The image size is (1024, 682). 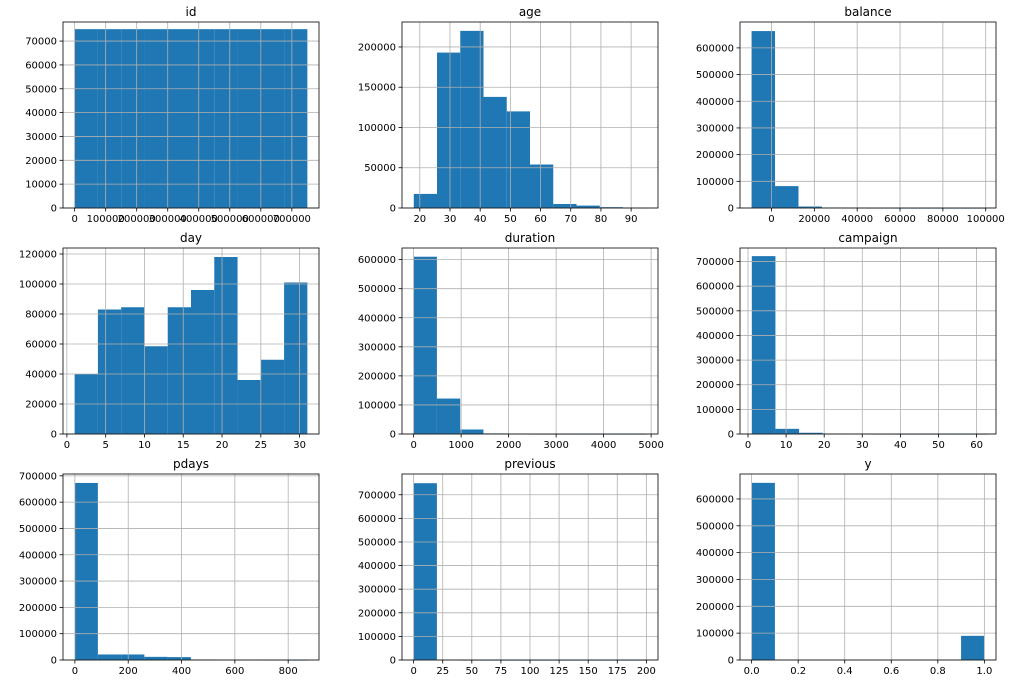 What do you see at coordinates (41, 315) in the screenshot?
I see `y-tick-label: 80000` at bounding box center [41, 315].